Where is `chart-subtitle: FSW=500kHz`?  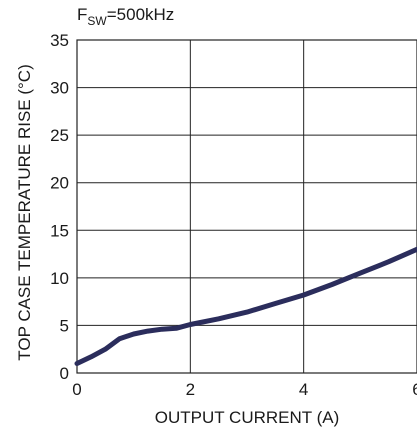 chart-subtitle: FSW=500kHz is located at coordinates (125, 16).